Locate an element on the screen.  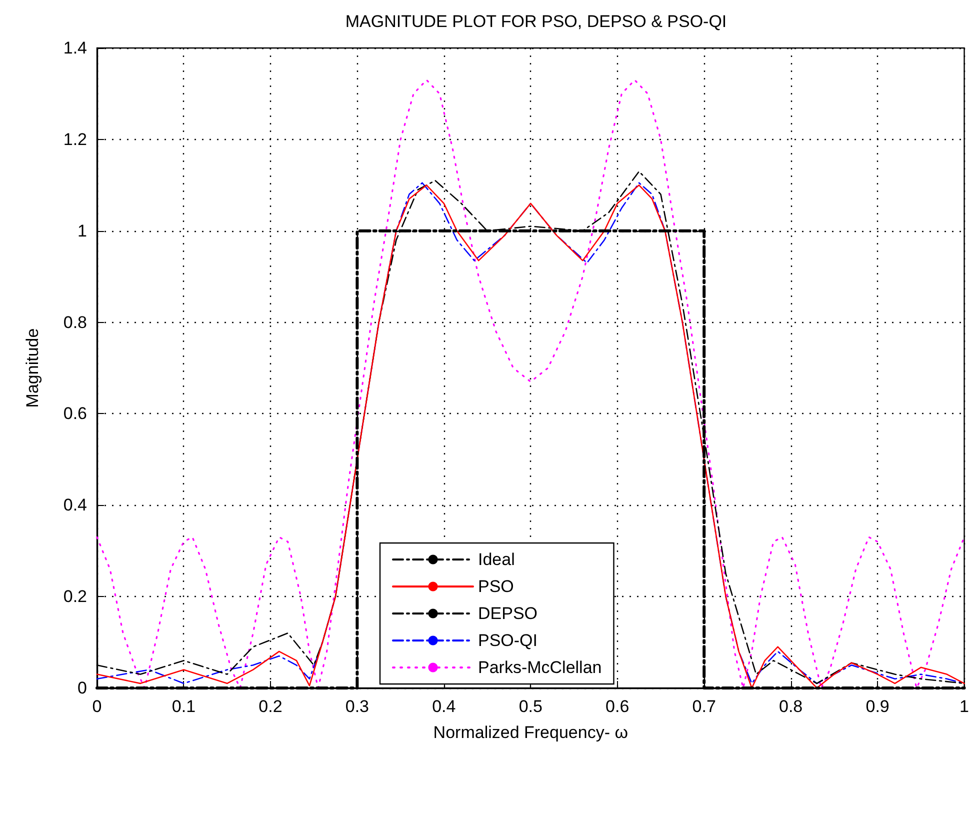
x-tick-label: 0 is located at coordinates (97, 706).